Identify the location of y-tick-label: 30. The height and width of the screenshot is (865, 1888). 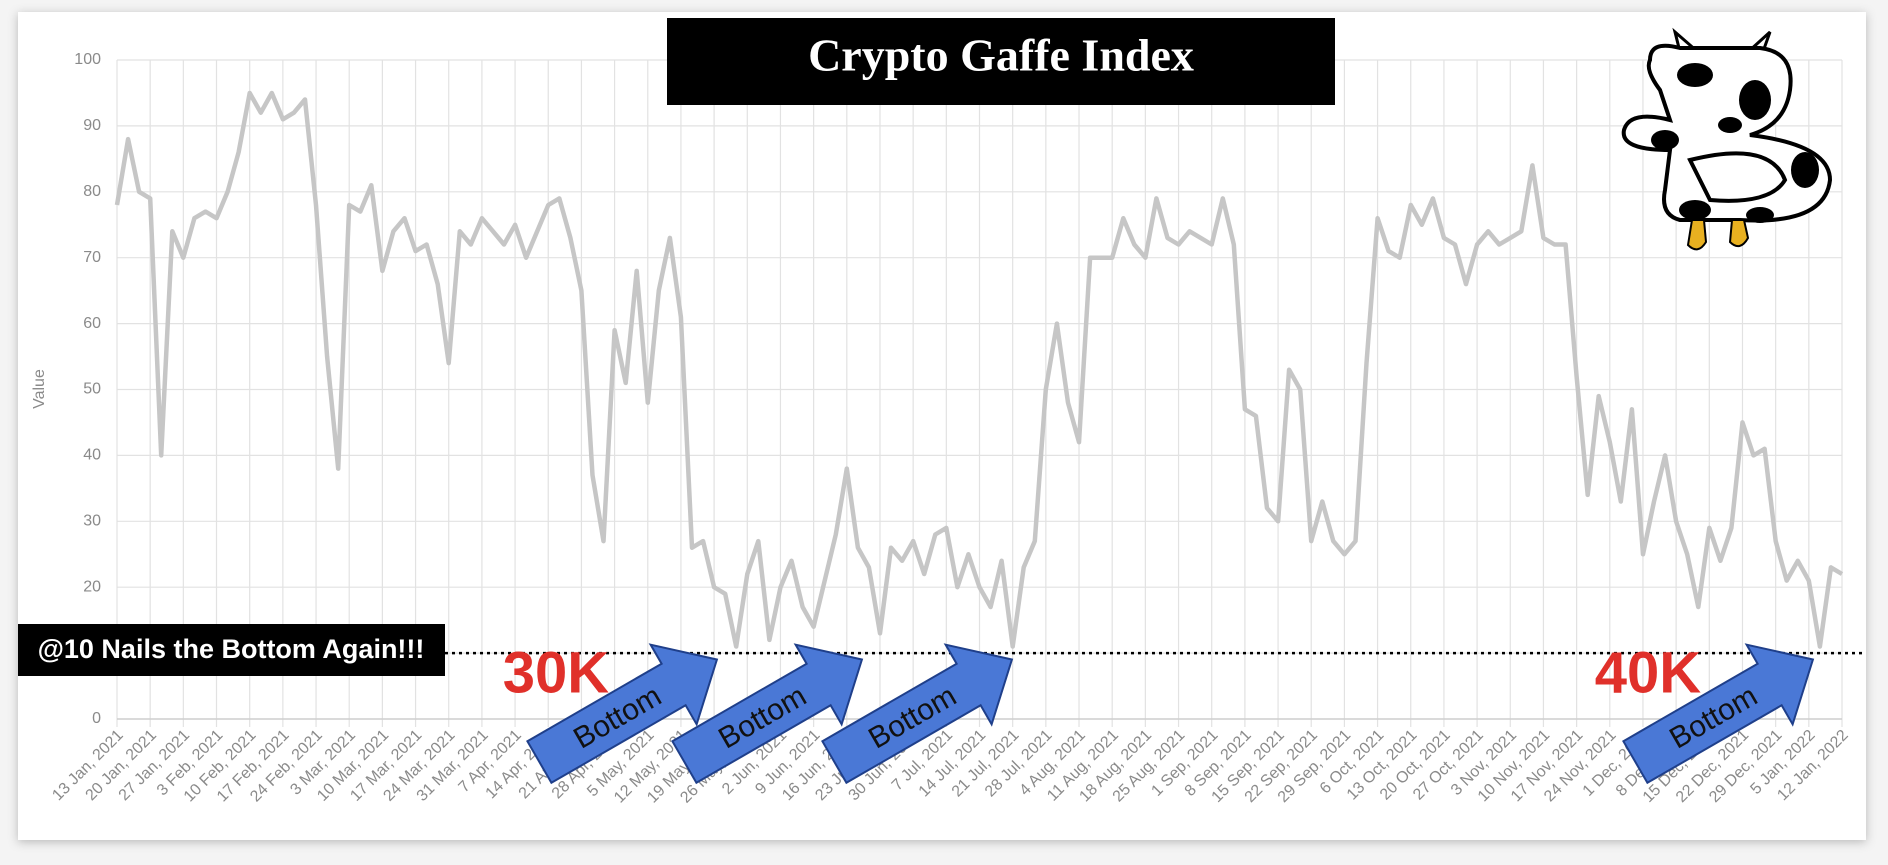
(92, 521).